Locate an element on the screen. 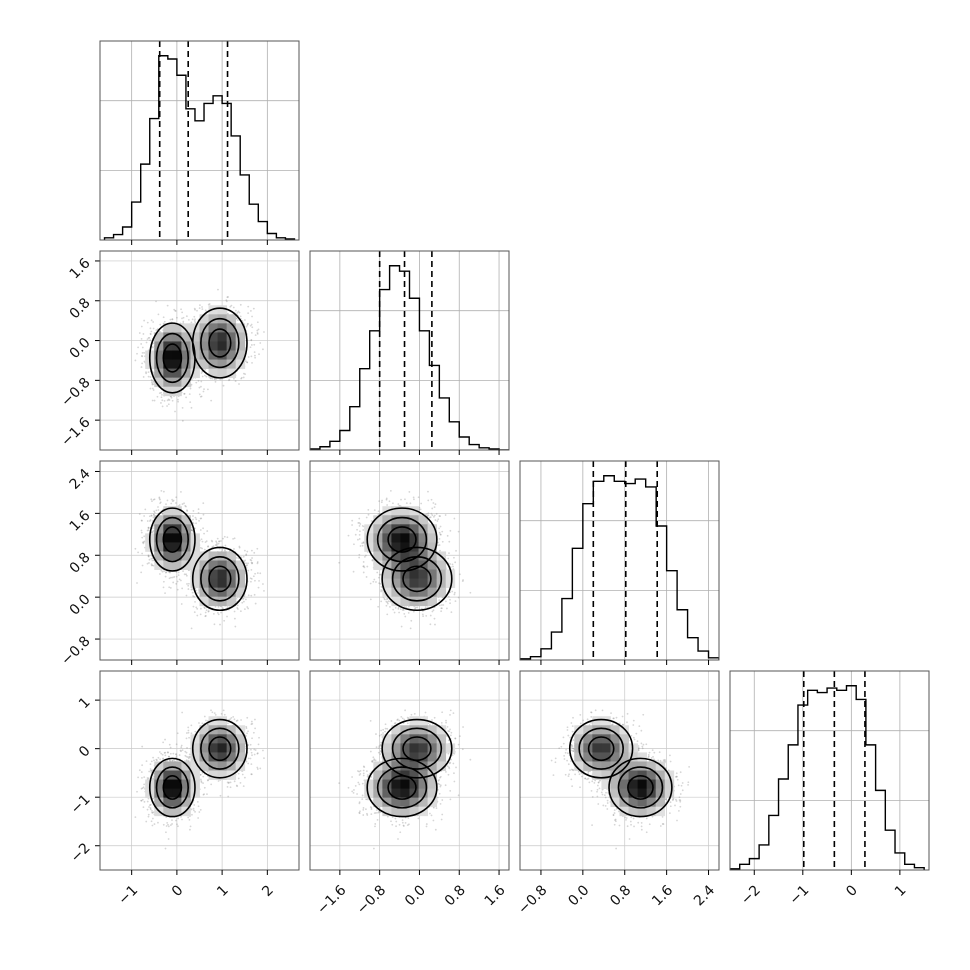  histogram-step is located at coordinates (199, 147).